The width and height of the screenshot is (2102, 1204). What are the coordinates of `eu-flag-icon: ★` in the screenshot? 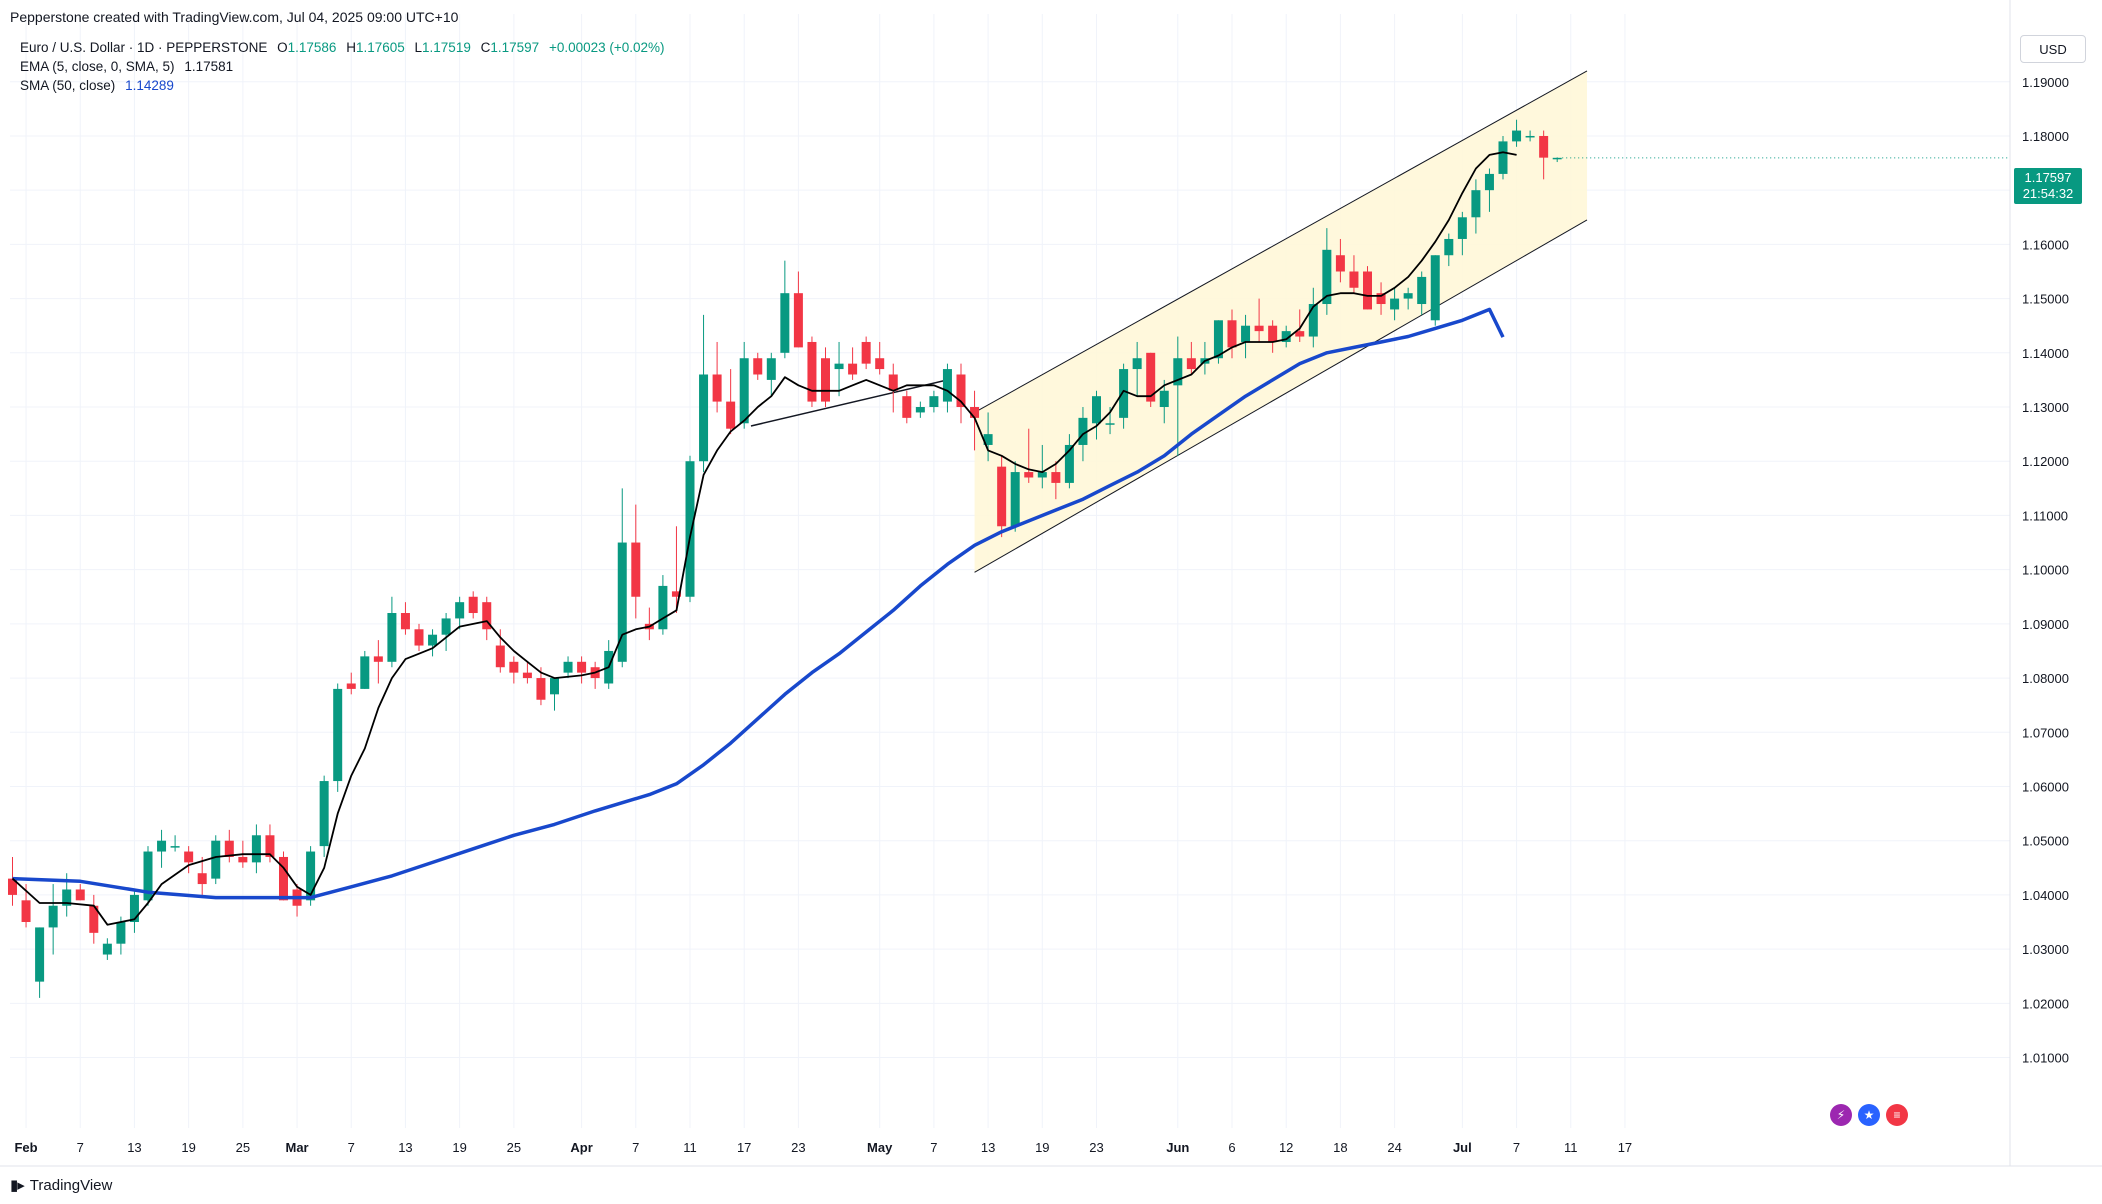 It's located at (1869, 1115).